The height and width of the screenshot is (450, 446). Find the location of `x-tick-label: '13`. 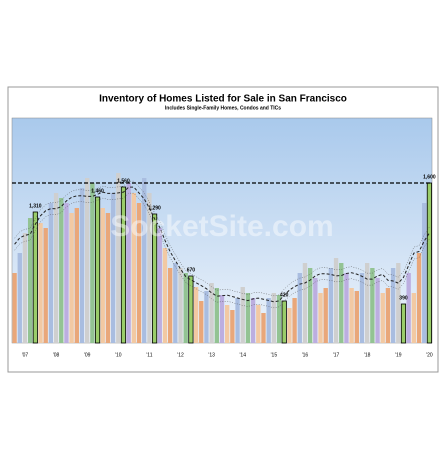

x-tick-label: '13 is located at coordinates (211, 355).